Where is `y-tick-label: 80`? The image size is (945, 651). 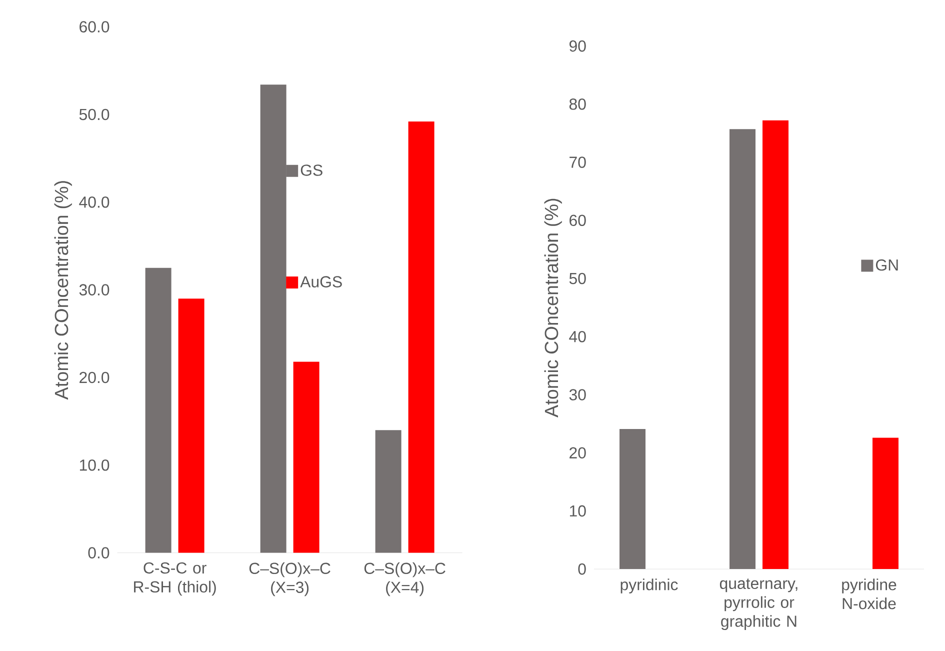 y-tick-label: 80 is located at coordinates (577, 104).